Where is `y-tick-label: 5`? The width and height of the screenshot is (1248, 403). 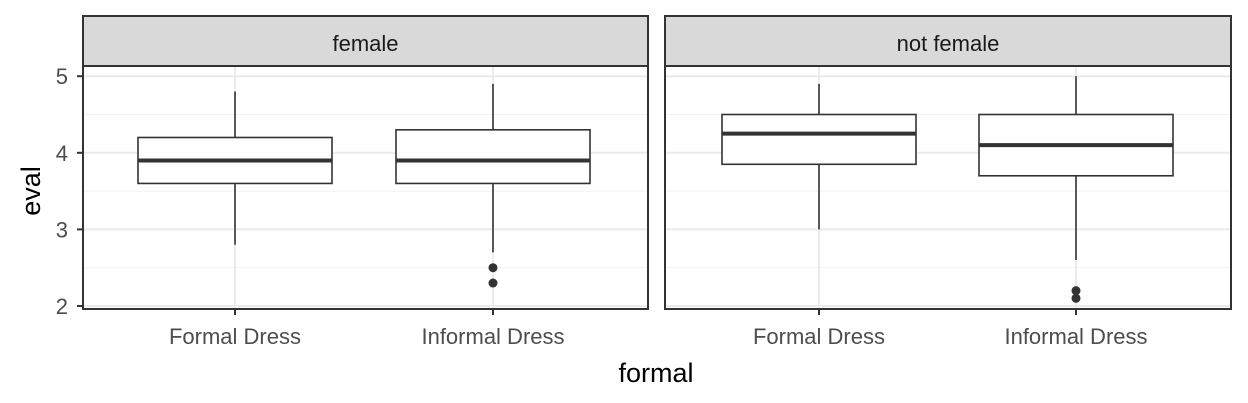
y-tick-label: 5 is located at coordinates (62, 76).